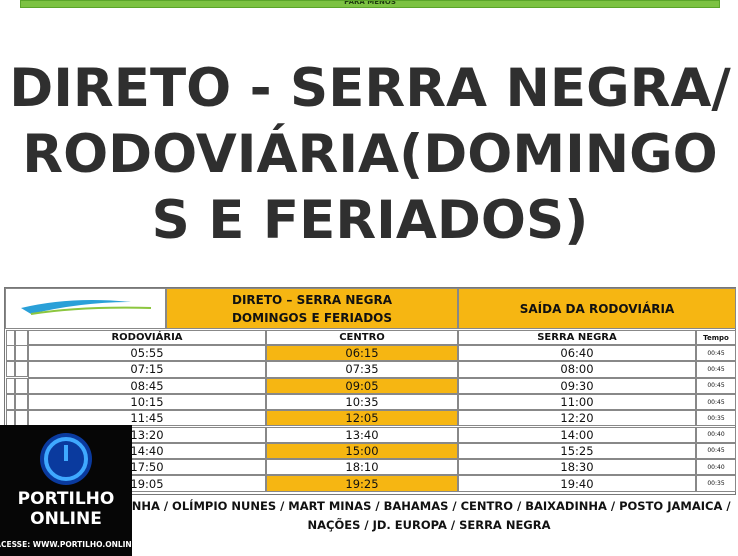 This screenshot has height=556, width=738. What do you see at coordinates (362, 483) in the screenshot?
I see `time-cell: 19:25` at bounding box center [362, 483].